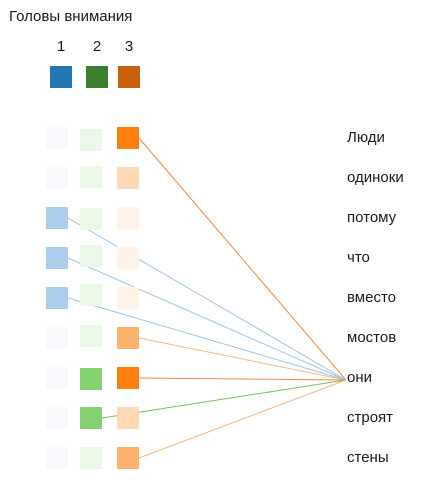 The width and height of the screenshot is (422, 480). What do you see at coordinates (129, 77) in the screenshot?
I see `head-3-swatch` at bounding box center [129, 77].